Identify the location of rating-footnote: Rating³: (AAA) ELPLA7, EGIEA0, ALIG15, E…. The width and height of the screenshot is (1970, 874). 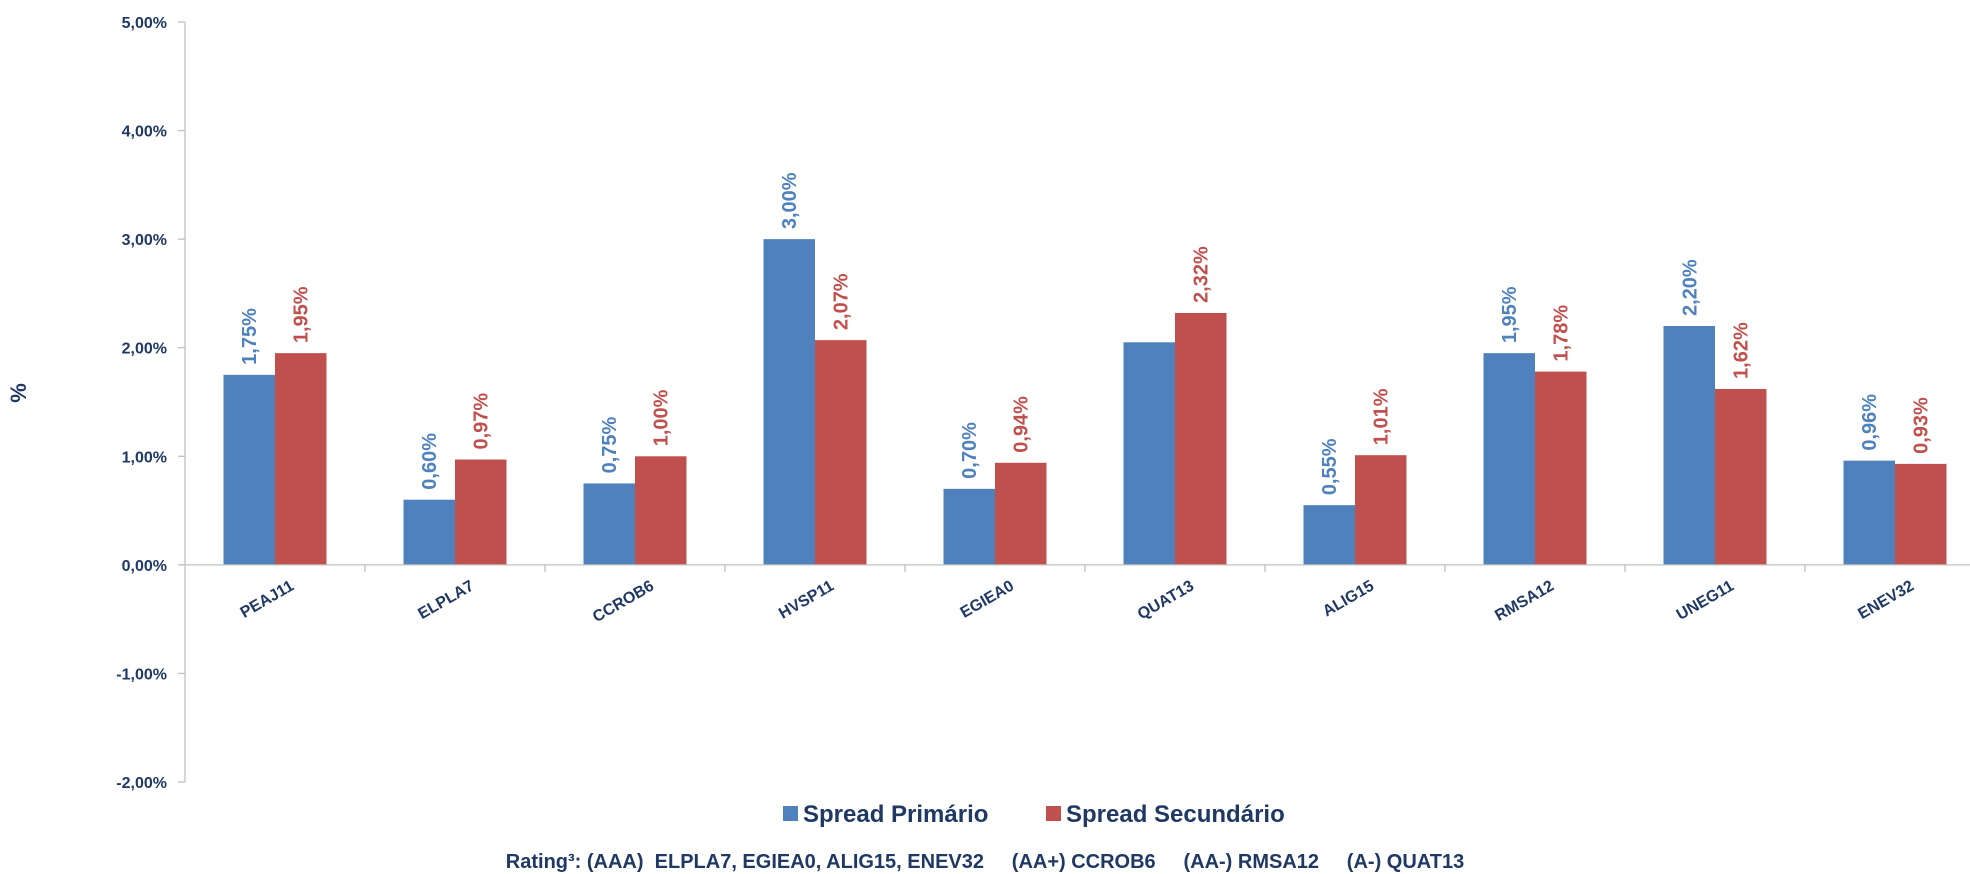
(985, 862).